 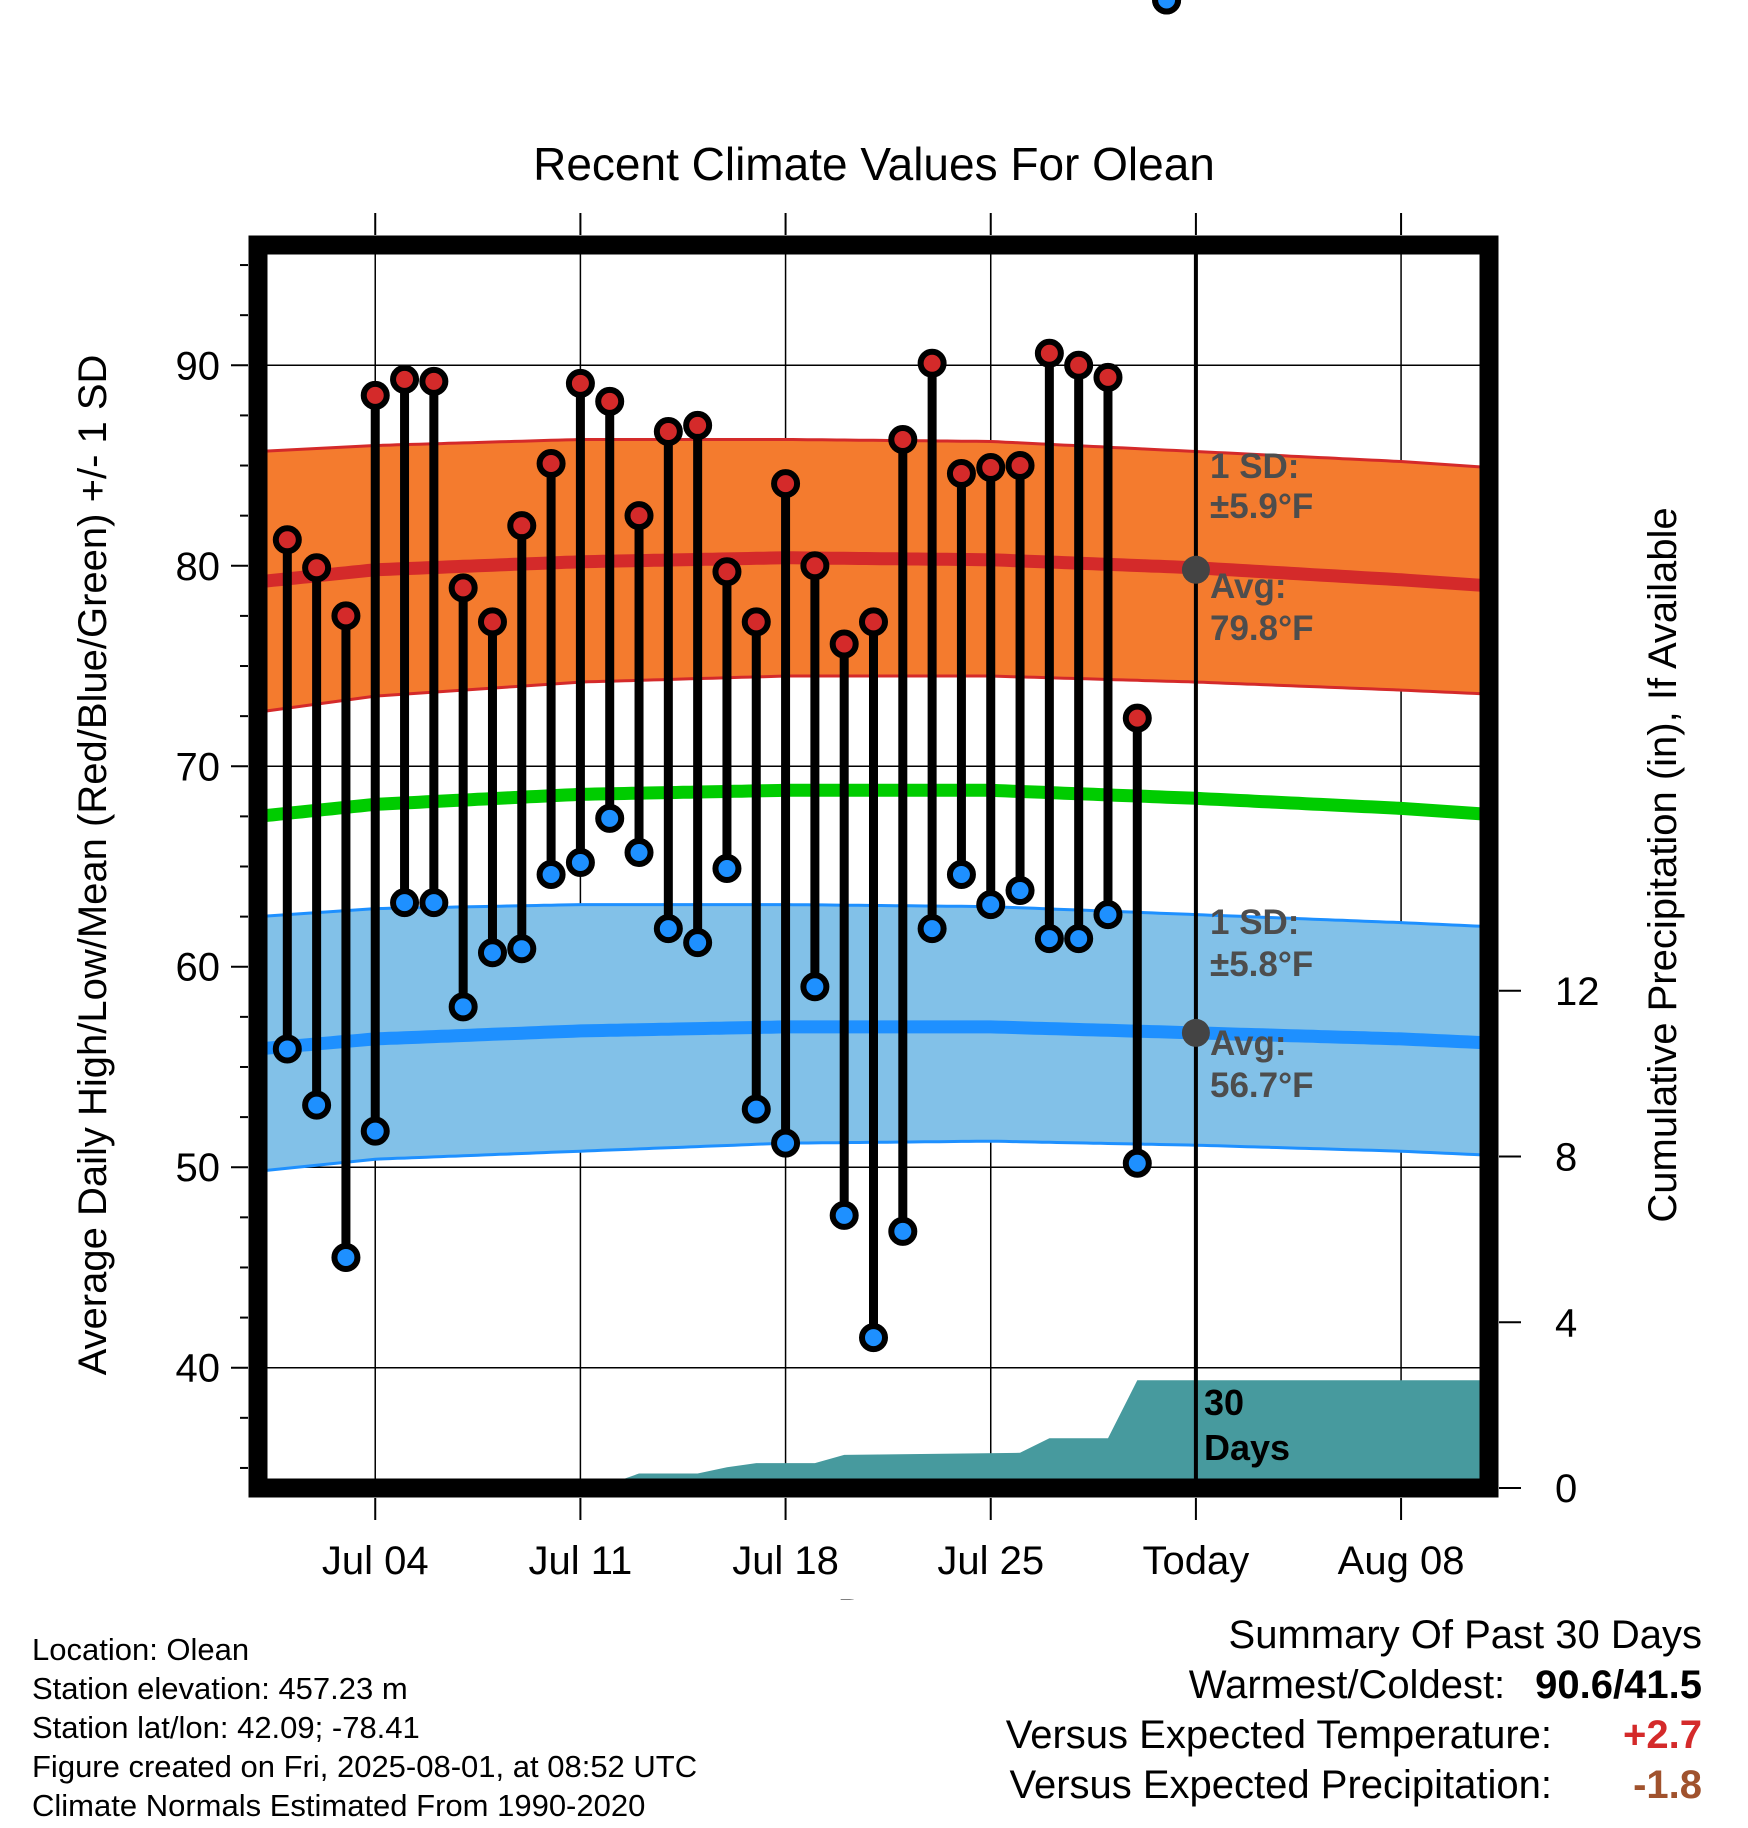 What do you see at coordinates (1566, 1489) in the screenshot?
I see `y2-tick-label: 0` at bounding box center [1566, 1489].